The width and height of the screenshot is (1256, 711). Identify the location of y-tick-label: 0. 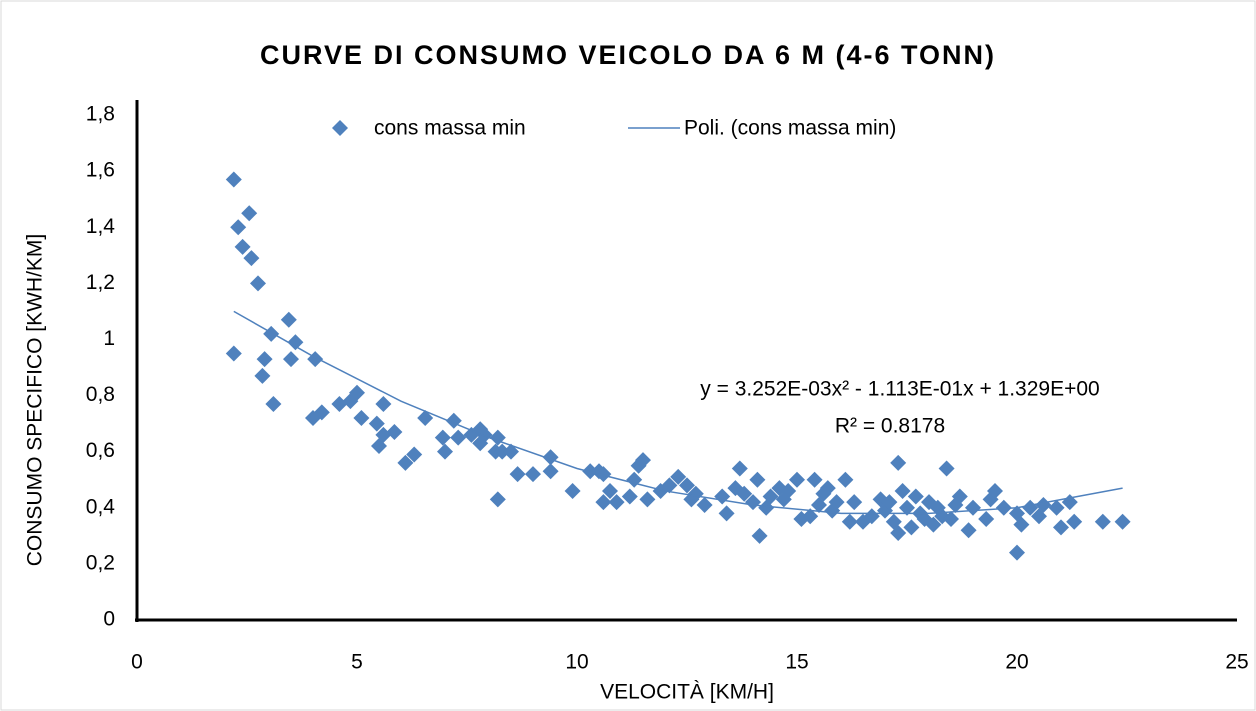
(109, 619).